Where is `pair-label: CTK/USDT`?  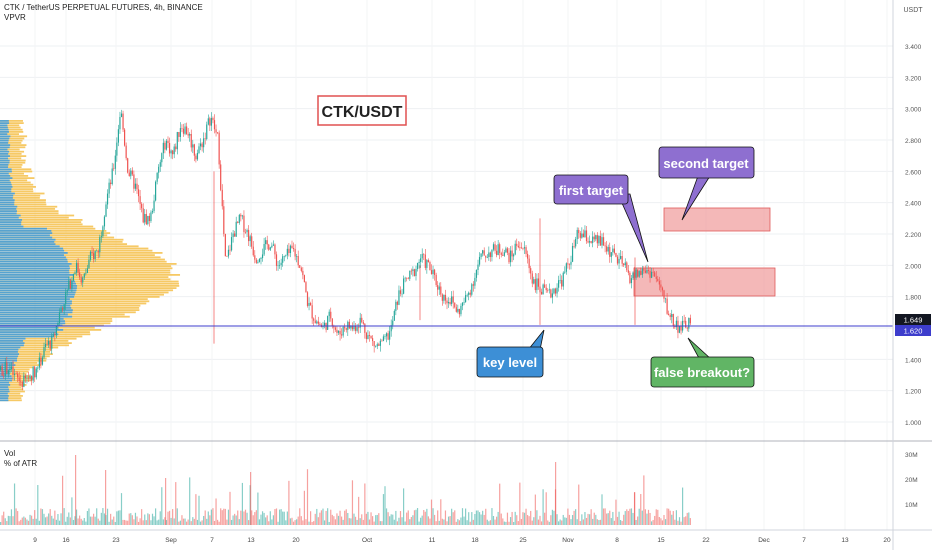 pair-label: CTK/USDT is located at coordinates (362, 110).